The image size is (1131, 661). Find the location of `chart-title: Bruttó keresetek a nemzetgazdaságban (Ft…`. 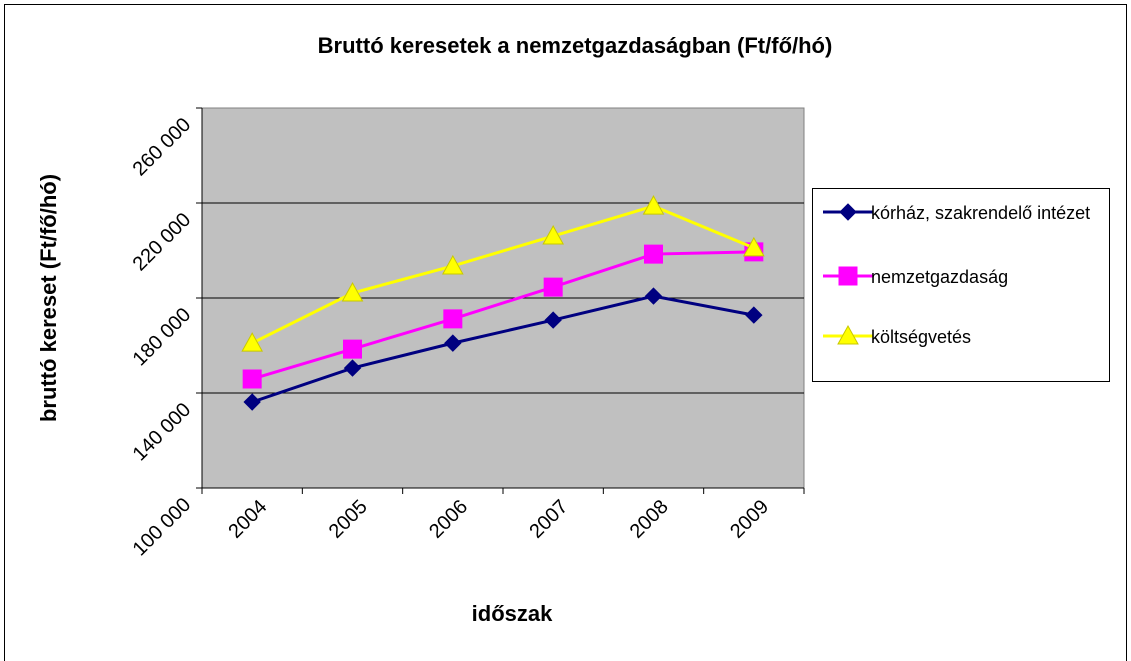

chart-title: Bruttó keresetek a nemzetgazdaságban (Ft… is located at coordinates (575, 45).